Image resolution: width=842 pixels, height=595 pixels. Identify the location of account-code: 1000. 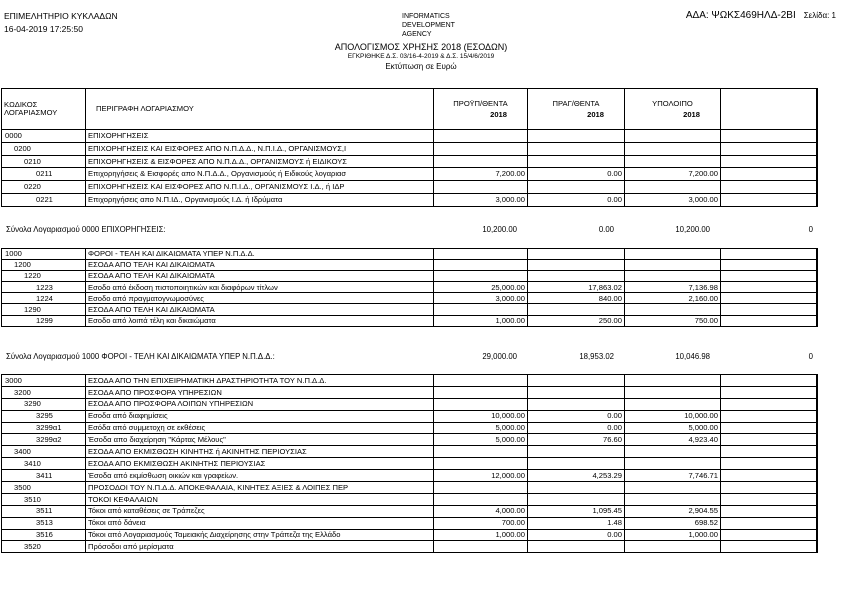
(43, 254).